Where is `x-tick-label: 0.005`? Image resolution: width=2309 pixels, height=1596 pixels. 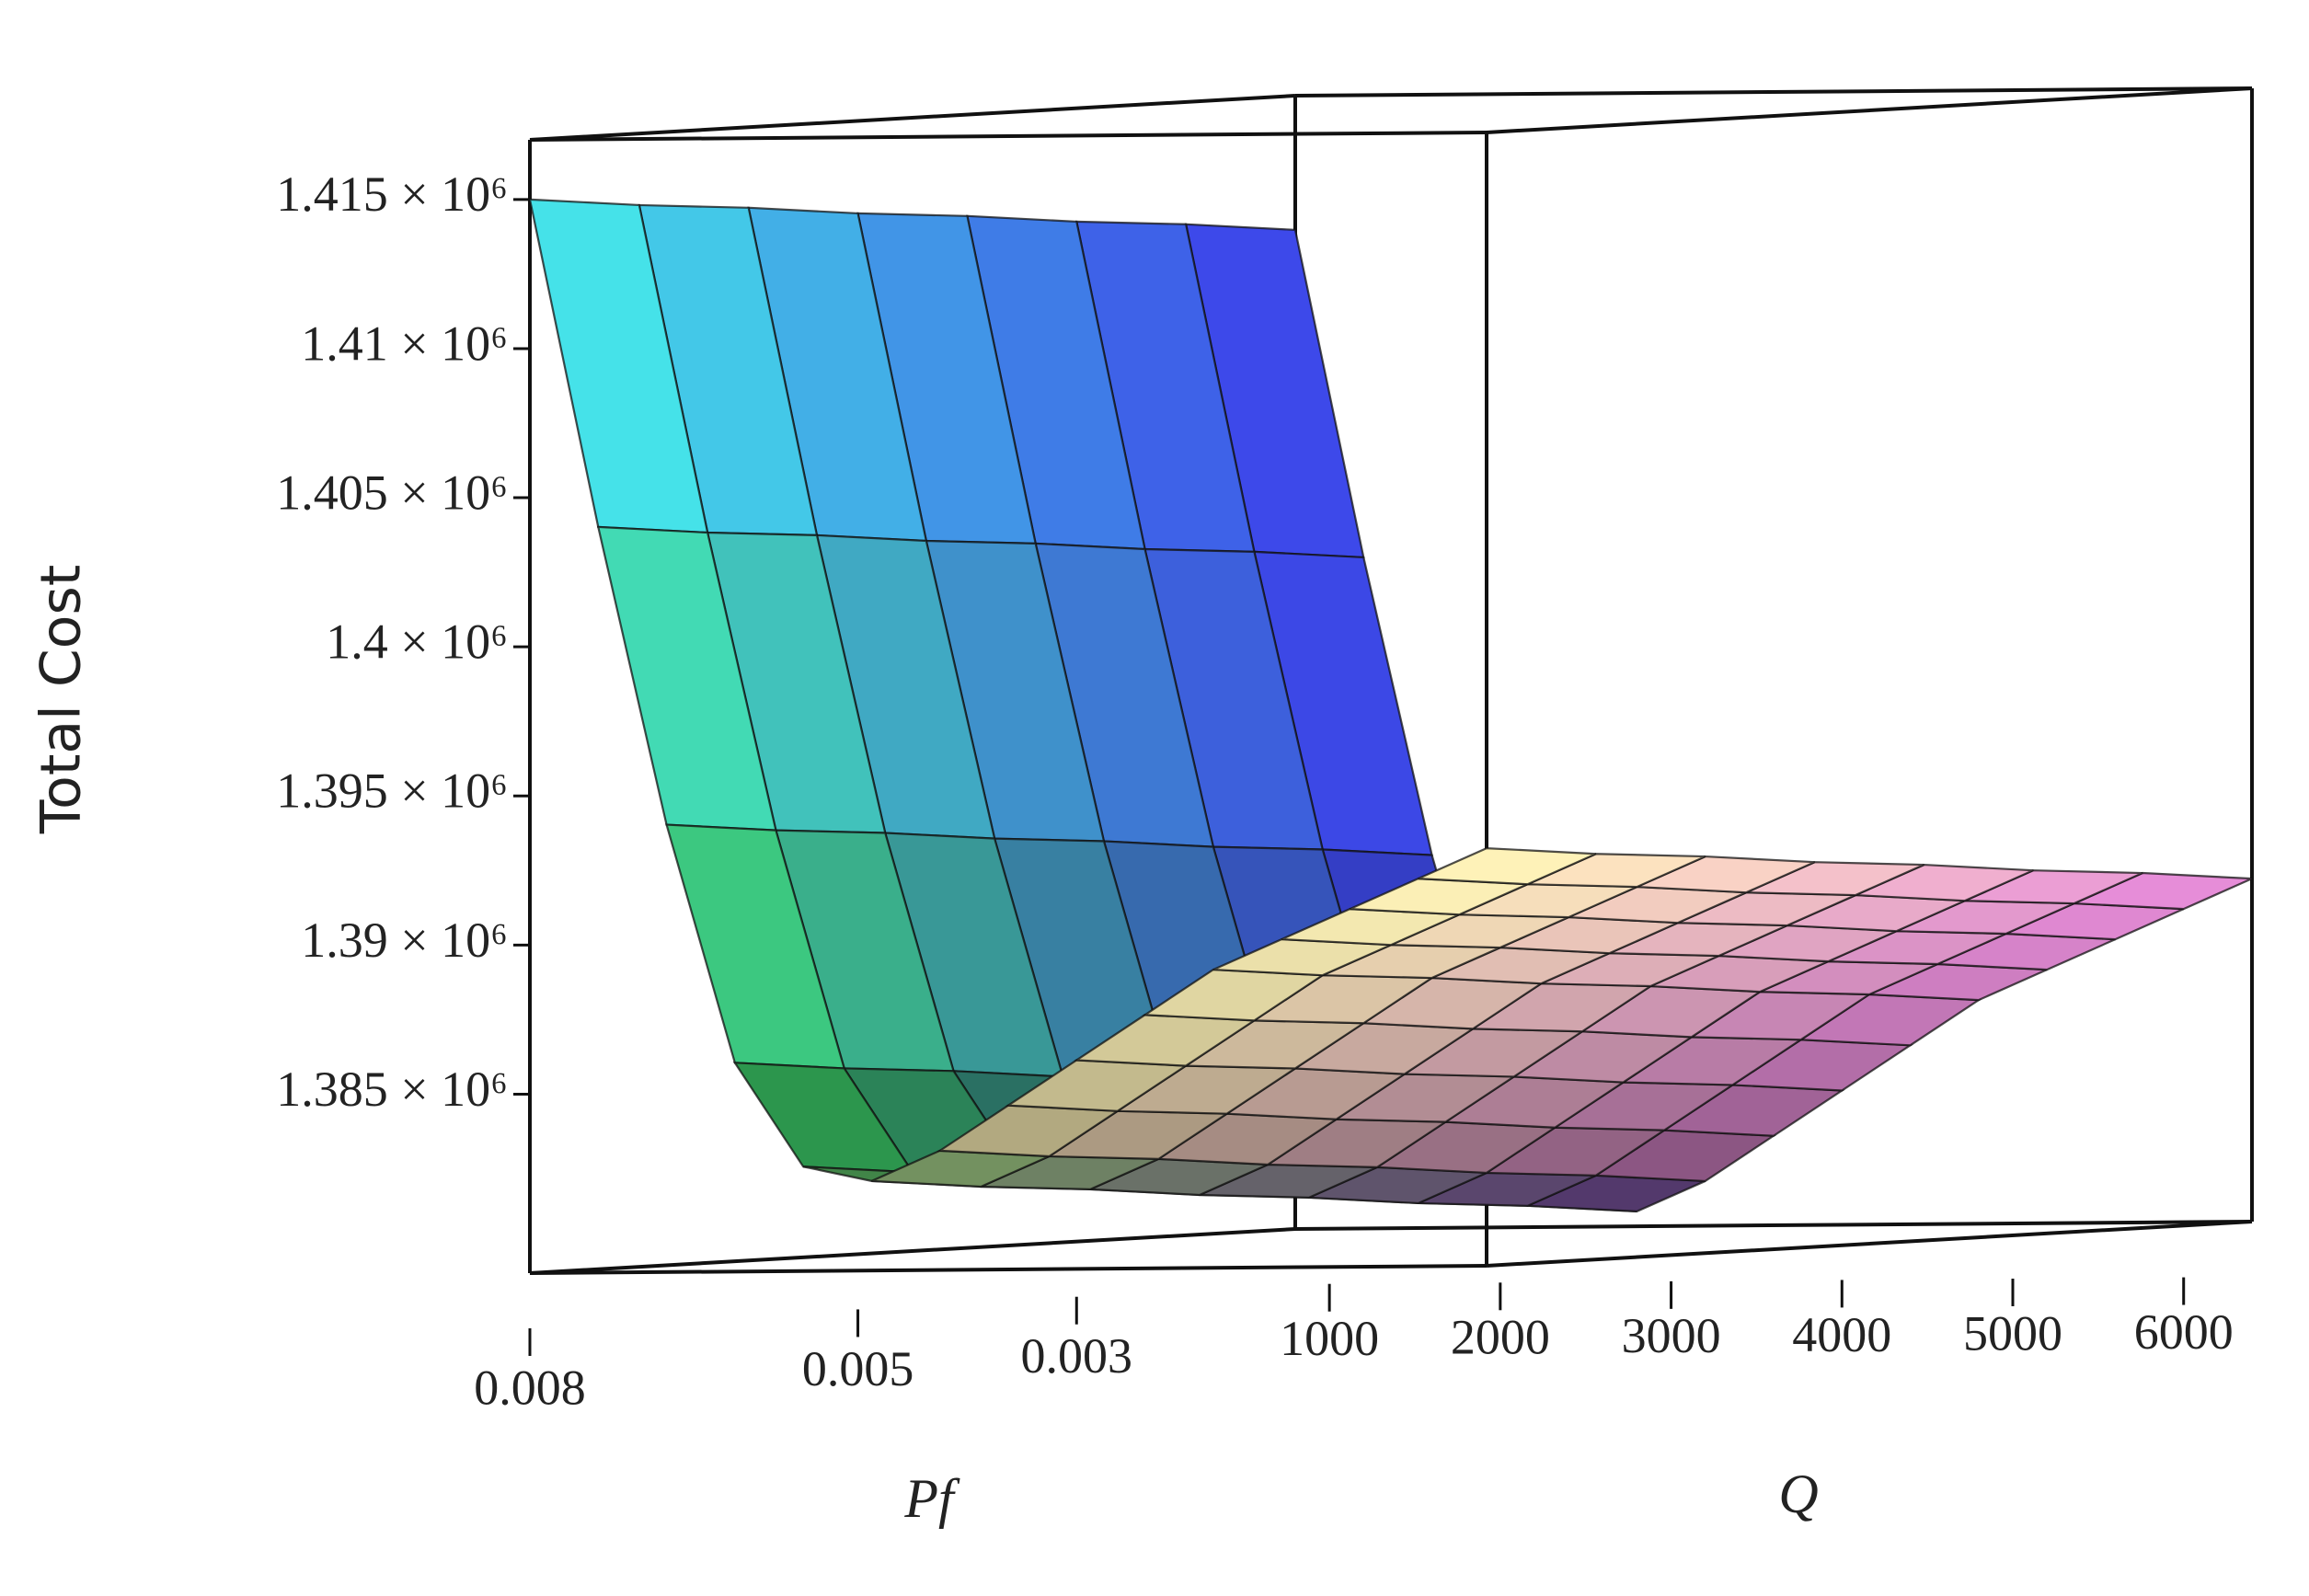
x-tick-label: 0.005 is located at coordinates (858, 1368).